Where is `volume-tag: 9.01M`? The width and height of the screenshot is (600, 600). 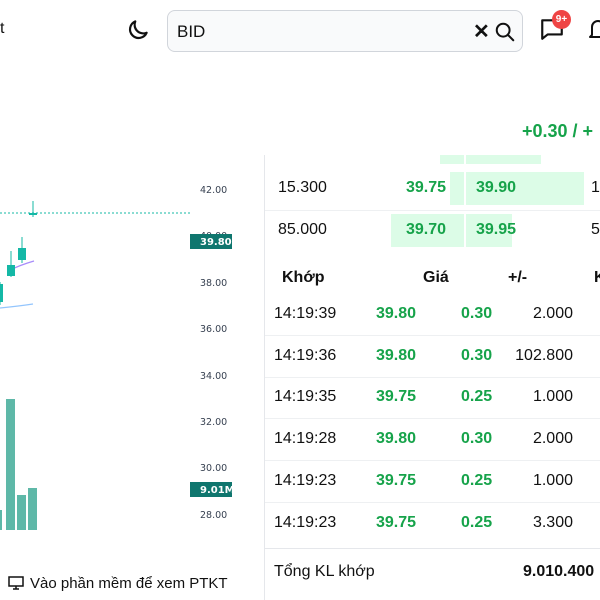
volume-tag: 9.01M is located at coordinates (217, 490).